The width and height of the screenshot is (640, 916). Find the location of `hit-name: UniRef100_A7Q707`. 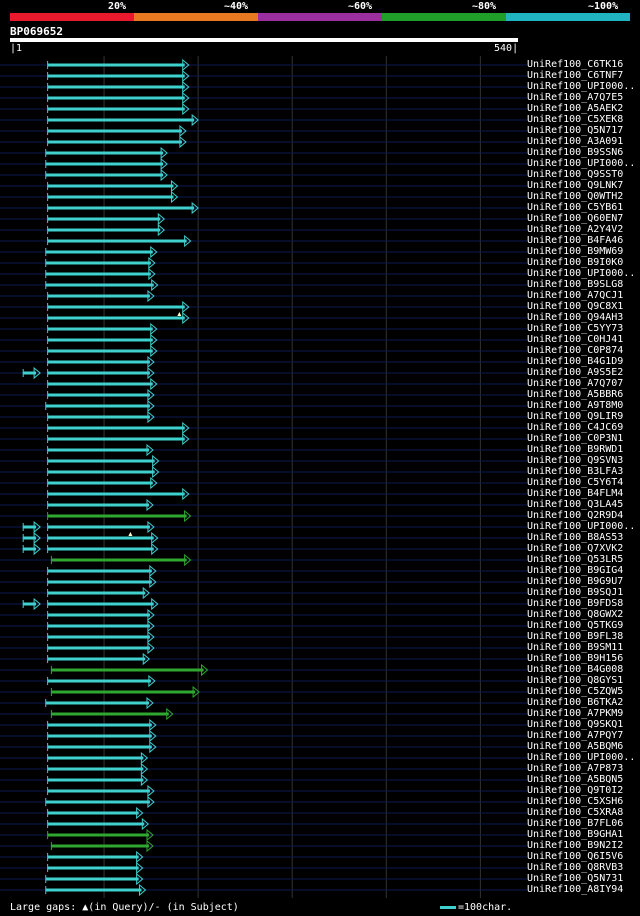

hit-name: UniRef100_A7Q707 is located at coordinates (575, 383).